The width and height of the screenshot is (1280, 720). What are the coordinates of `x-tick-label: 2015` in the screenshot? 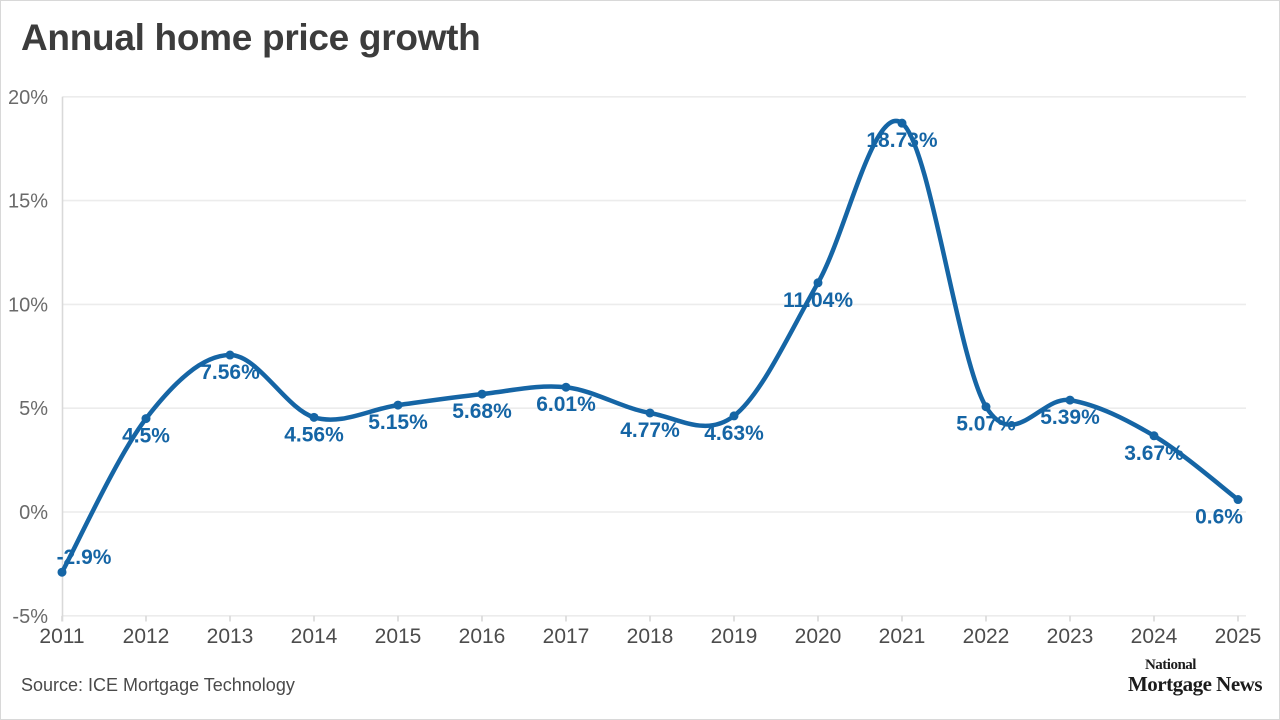 It's located at (398, 636).